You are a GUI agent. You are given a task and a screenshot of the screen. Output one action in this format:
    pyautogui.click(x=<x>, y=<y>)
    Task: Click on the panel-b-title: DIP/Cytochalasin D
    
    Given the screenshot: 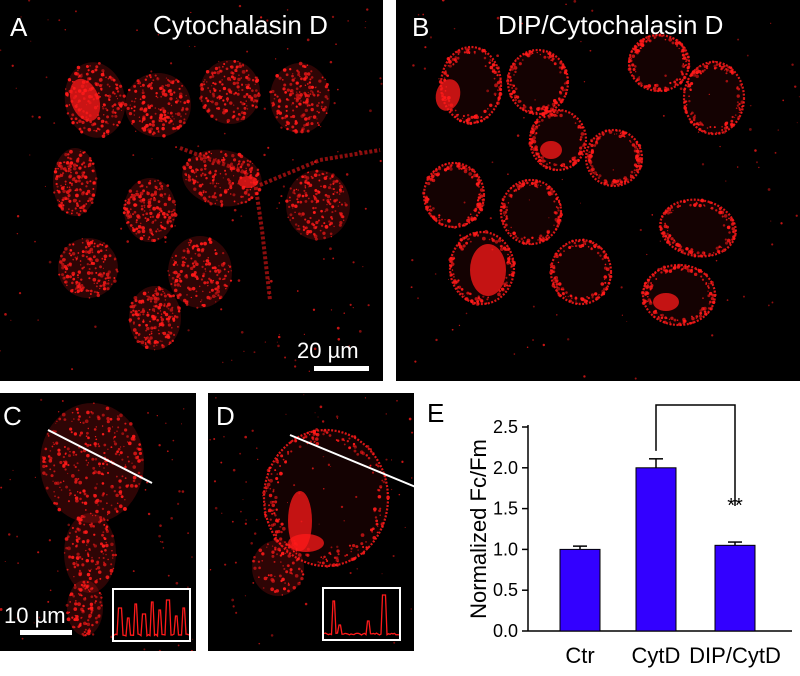 What is the action you would take?
    pyautogui.click(x=611, y=25)
    